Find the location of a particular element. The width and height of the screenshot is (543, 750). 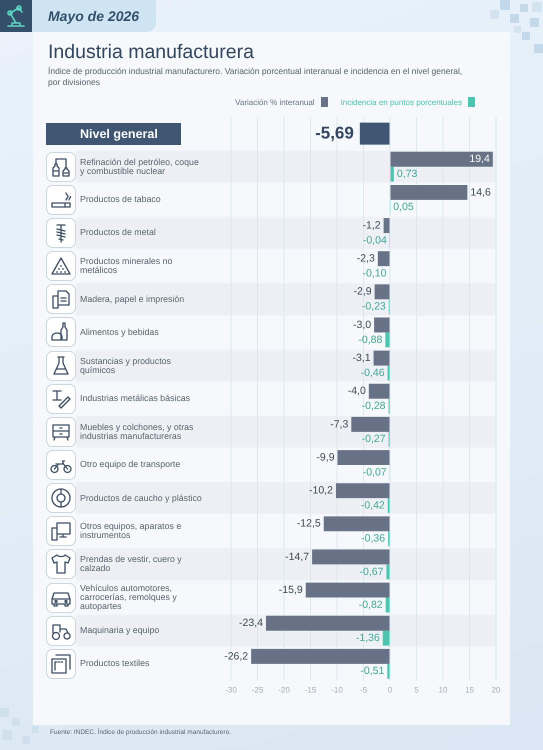

data-label: -0,46 is located at coordinates (372, 372).